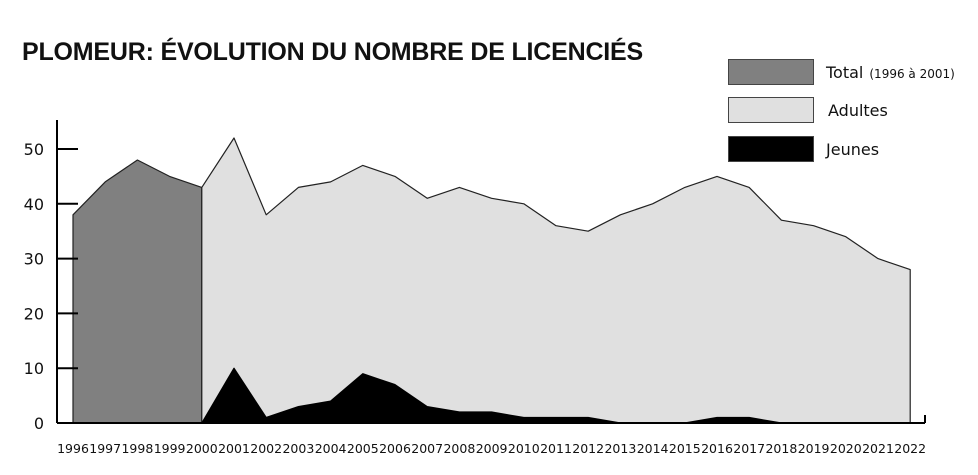 The width and height of the screenshot is (978, 475). I want to click on x-tick-label-2006: 2006, so click(395, 448).